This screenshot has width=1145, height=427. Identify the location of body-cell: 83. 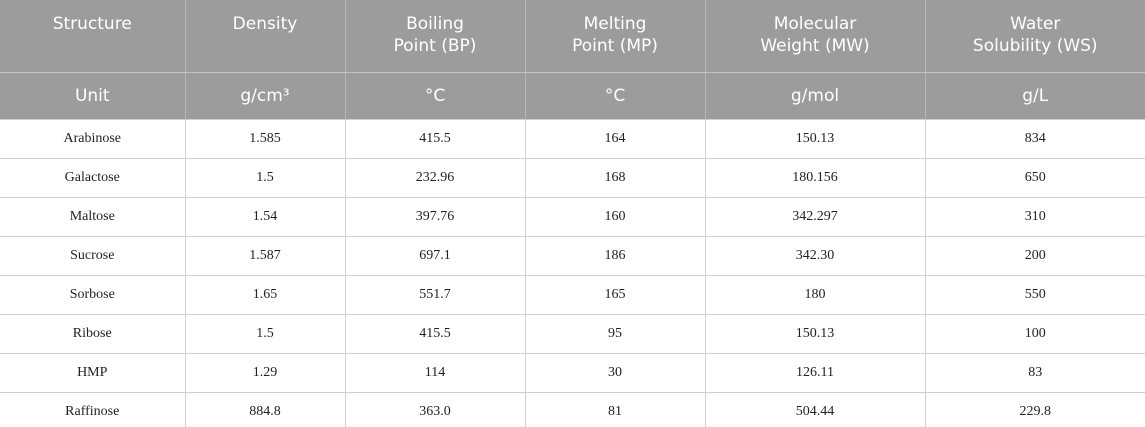
(1034, 372).